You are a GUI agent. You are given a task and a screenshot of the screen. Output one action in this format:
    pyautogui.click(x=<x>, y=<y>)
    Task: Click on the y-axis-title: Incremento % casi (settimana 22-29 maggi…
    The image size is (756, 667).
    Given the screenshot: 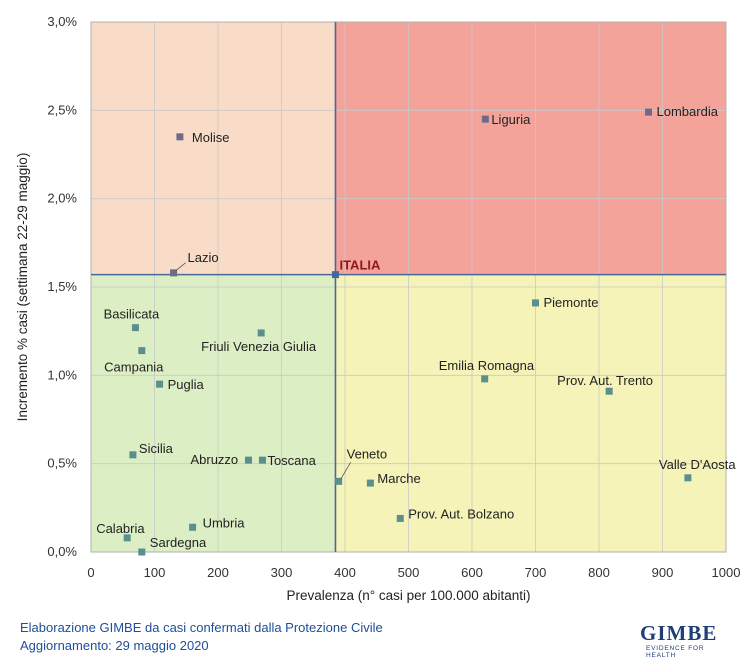 What is the action you would take?
    pyautogui.click(x=22, y=287)
    